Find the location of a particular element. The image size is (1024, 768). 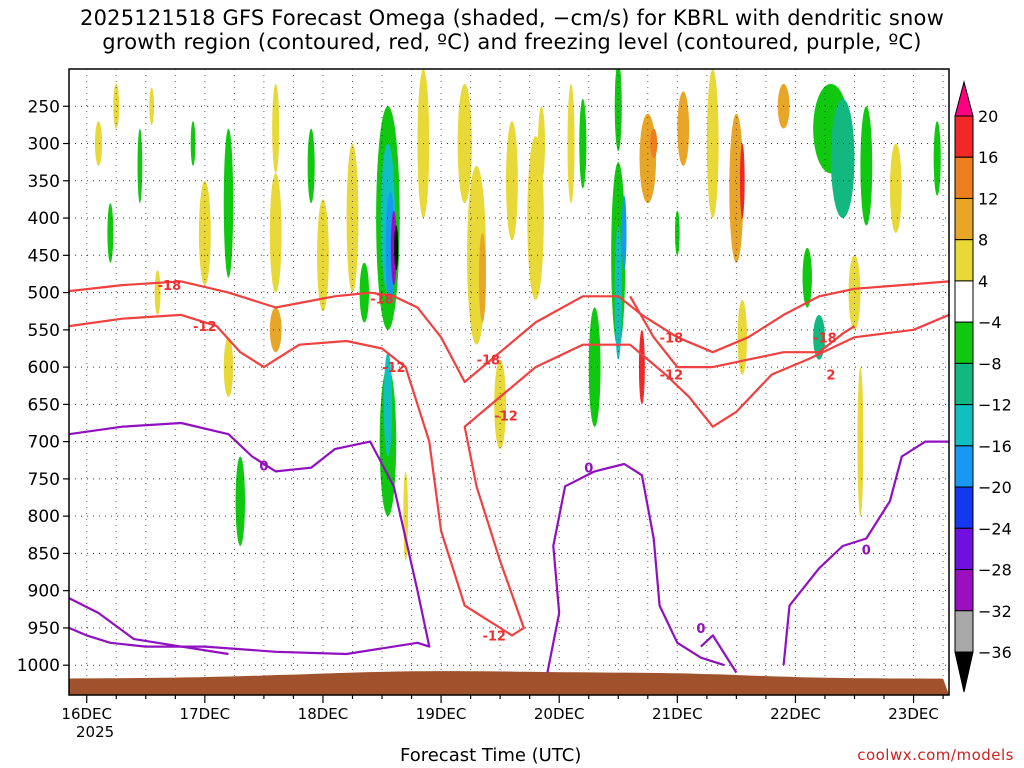

colorbar-top-triangle is located at coordinates (964, 98).